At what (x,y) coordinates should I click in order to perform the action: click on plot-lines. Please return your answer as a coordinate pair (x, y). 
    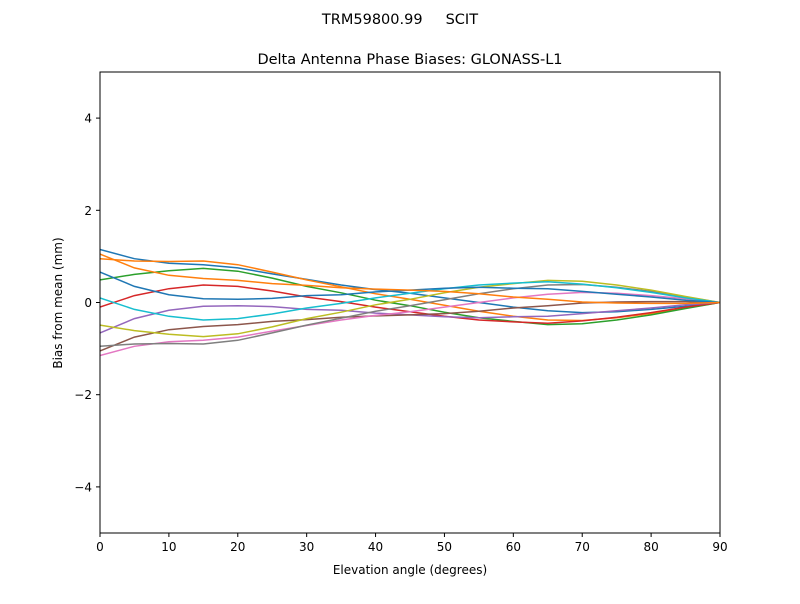
    Looking at the image, I should click on (410, 302).